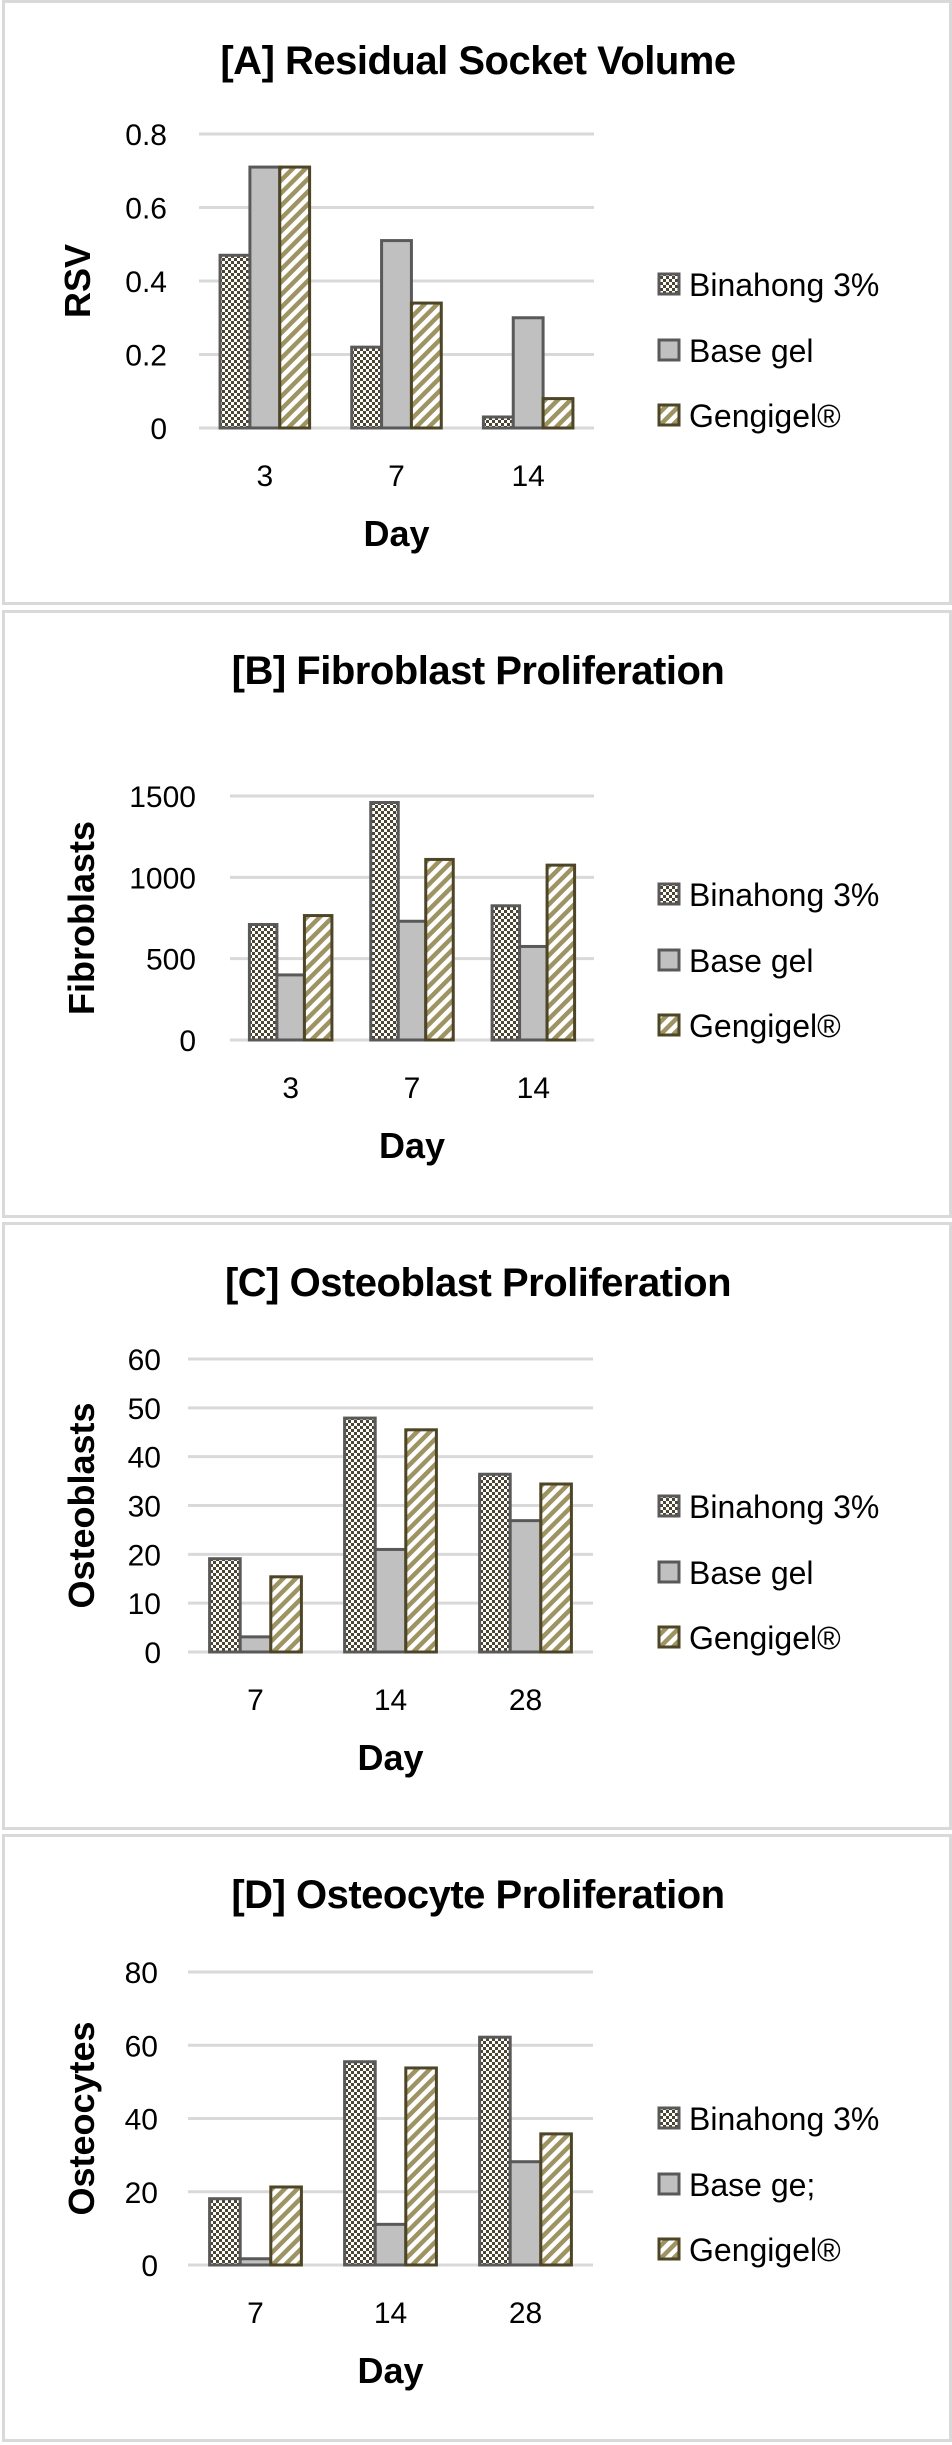 This screenshot has height=2445, width=952. I want to click on y-tick-label: 80, so click(141, 1973).